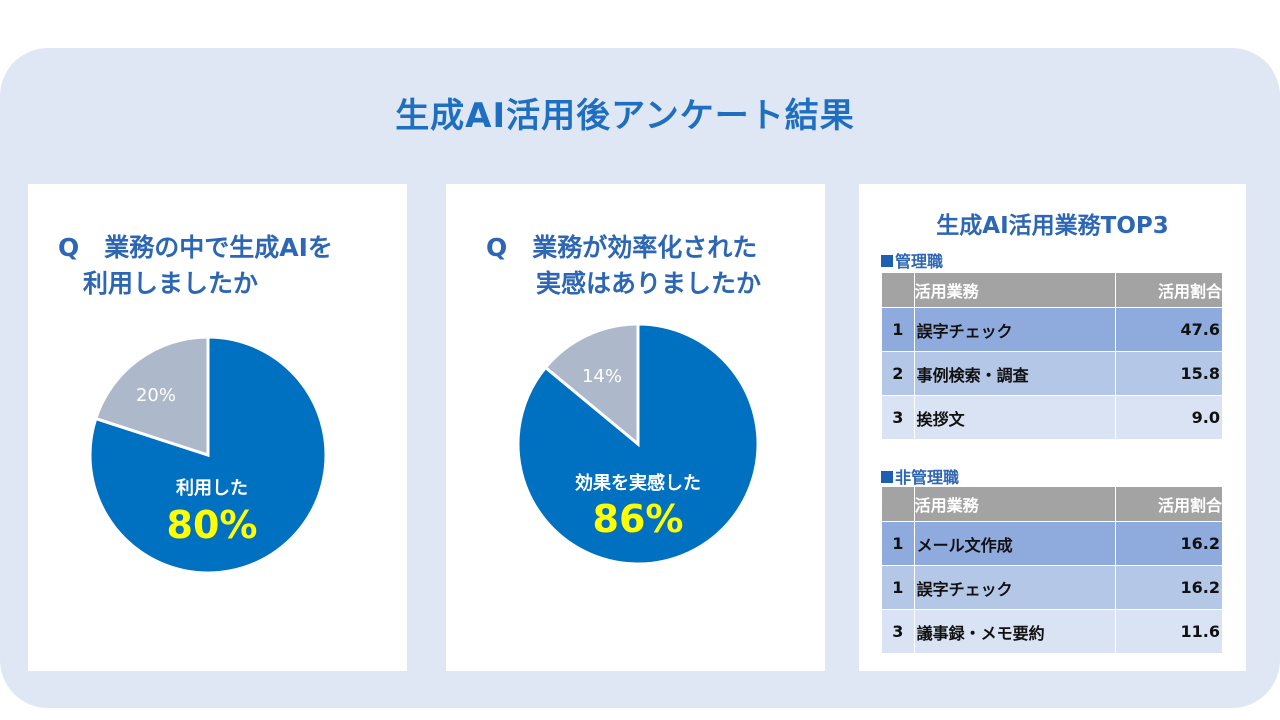  What do you see at coordinates (1014, 373) in the screenshot?
I see `task-cell: 事例検索・調査` at bounding box center [1014, 373].